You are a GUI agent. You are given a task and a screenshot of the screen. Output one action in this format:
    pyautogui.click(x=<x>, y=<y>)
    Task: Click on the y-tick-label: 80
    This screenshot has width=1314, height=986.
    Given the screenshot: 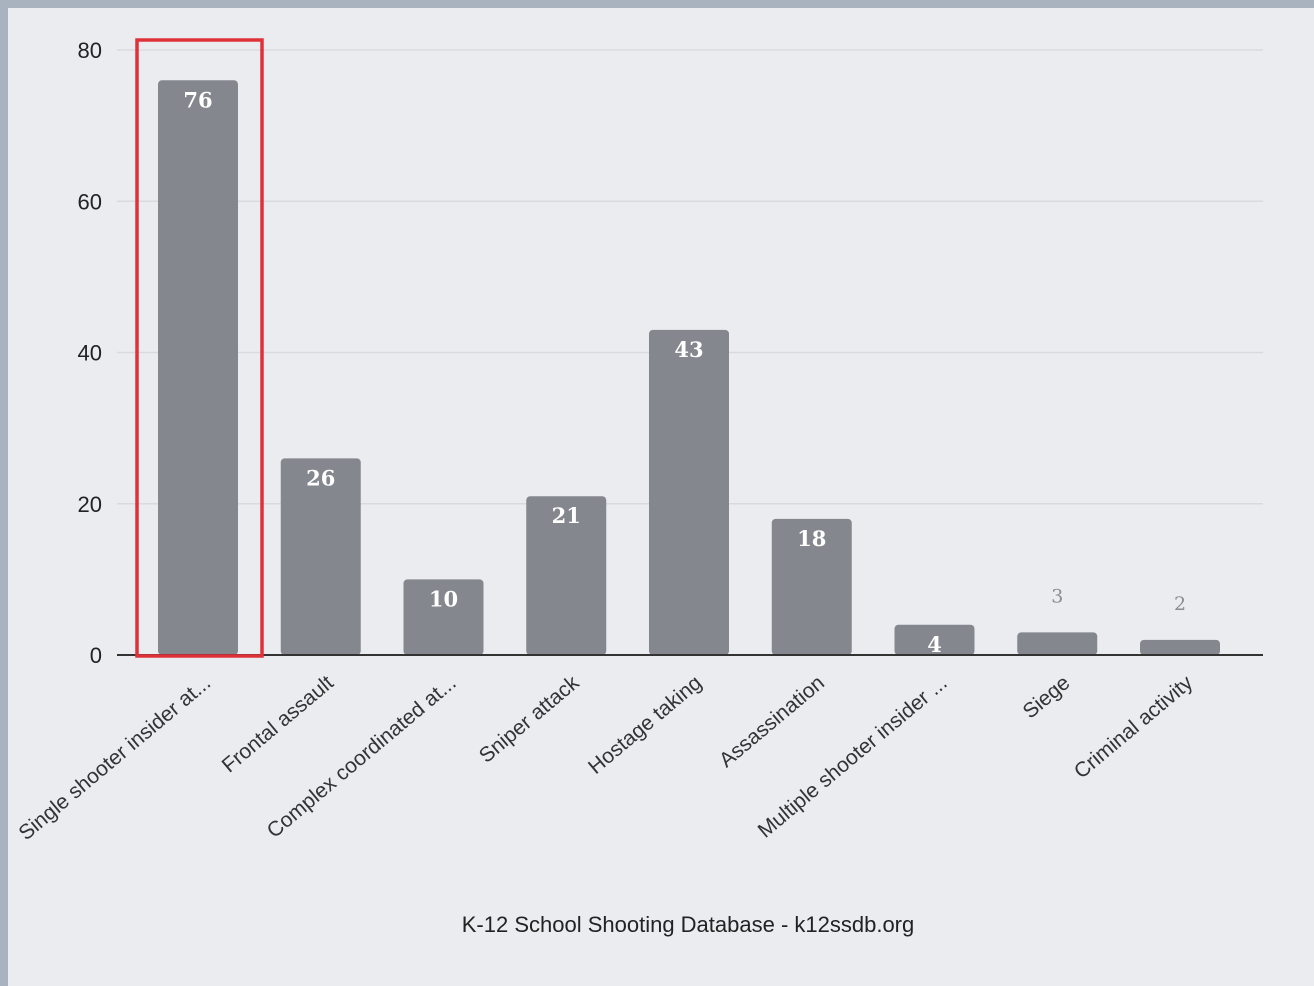 What is the action you would take?
    pyautogui.click(x=90, y=50)
    